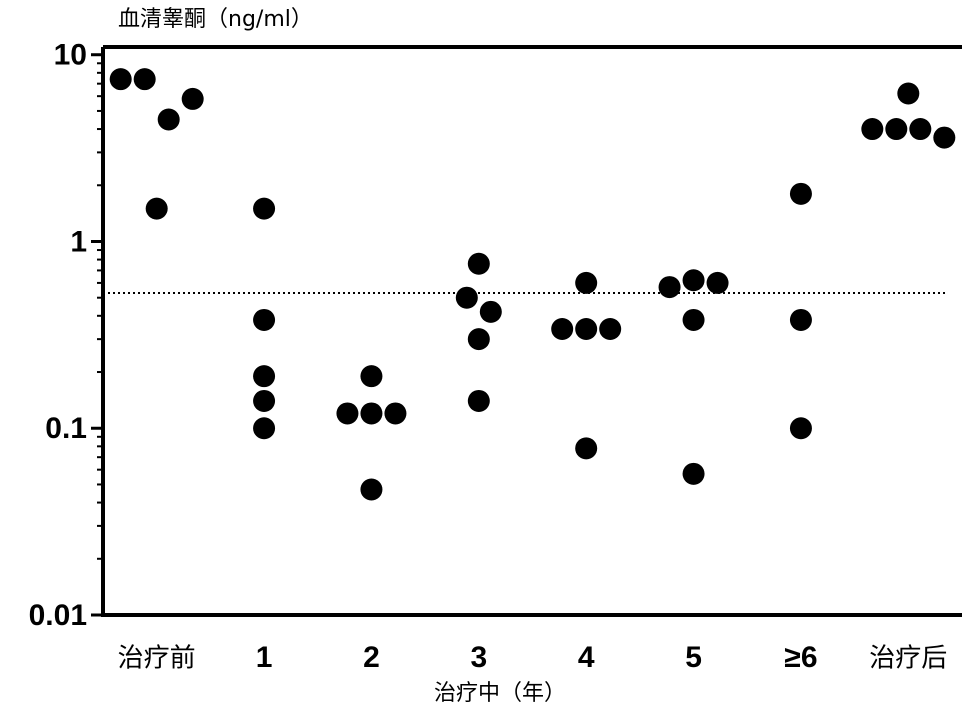 Image resolution: width=966 pixels, height=720 pixels. Describe the element at coordinates (70, 55) in the screenshot. I see `y-tick-label: 10` at that location.